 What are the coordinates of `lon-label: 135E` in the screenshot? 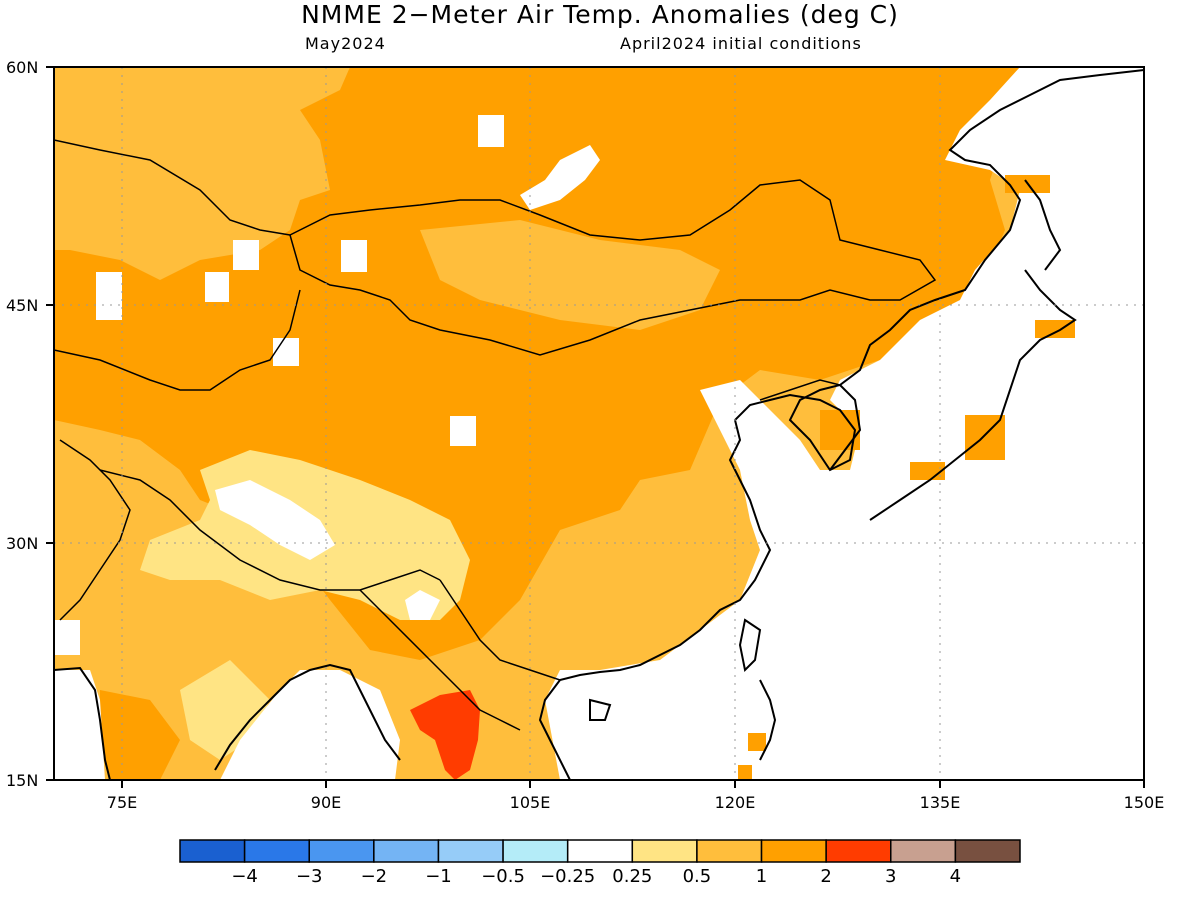 It's located at (940, 802).